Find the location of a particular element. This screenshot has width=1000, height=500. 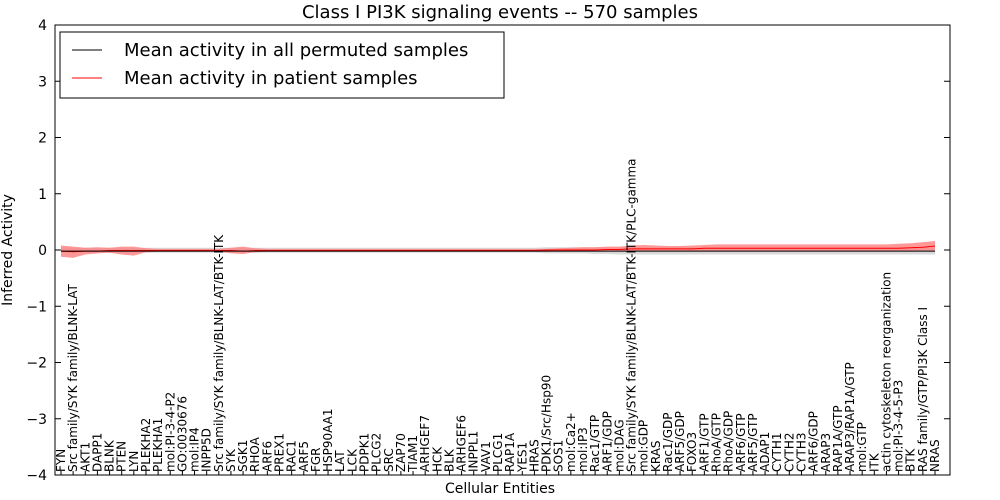

x-tick-label: DAPP1 is located at coordinates (97, 452).